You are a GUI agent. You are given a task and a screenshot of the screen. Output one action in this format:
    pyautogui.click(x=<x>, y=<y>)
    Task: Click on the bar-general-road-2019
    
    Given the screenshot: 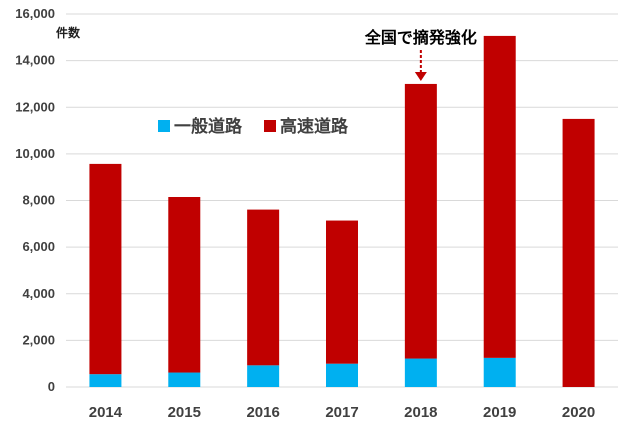 What is the action you would take?
    pyautogui.click(x=499, y=372)
    